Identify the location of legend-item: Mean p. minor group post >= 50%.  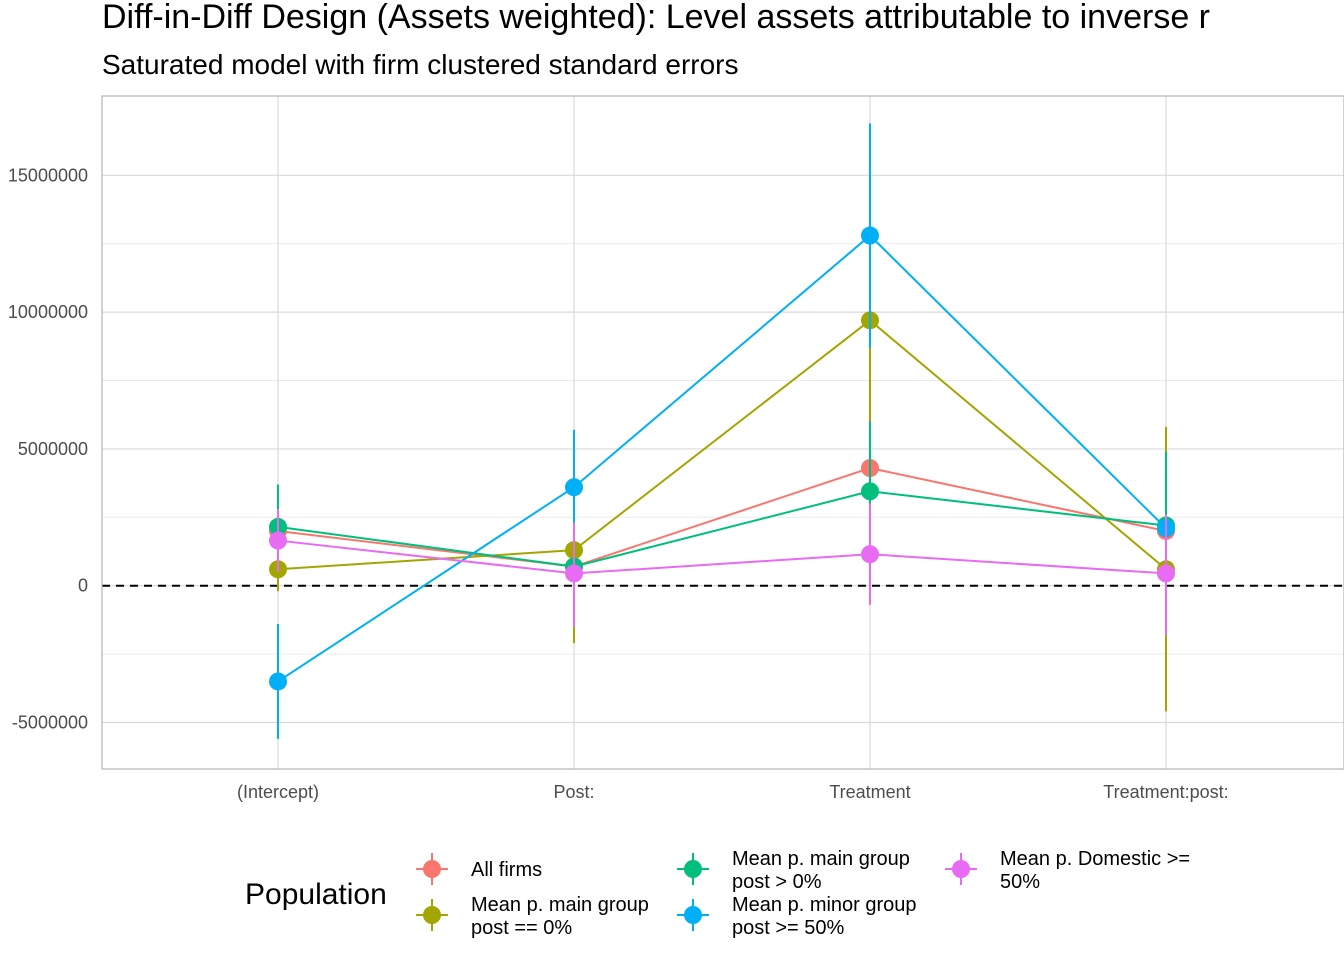
(797, 916).